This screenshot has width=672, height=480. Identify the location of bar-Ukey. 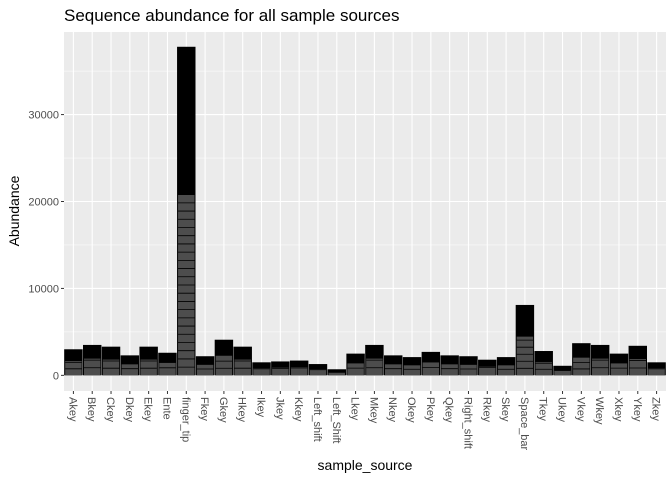
(562, 370).